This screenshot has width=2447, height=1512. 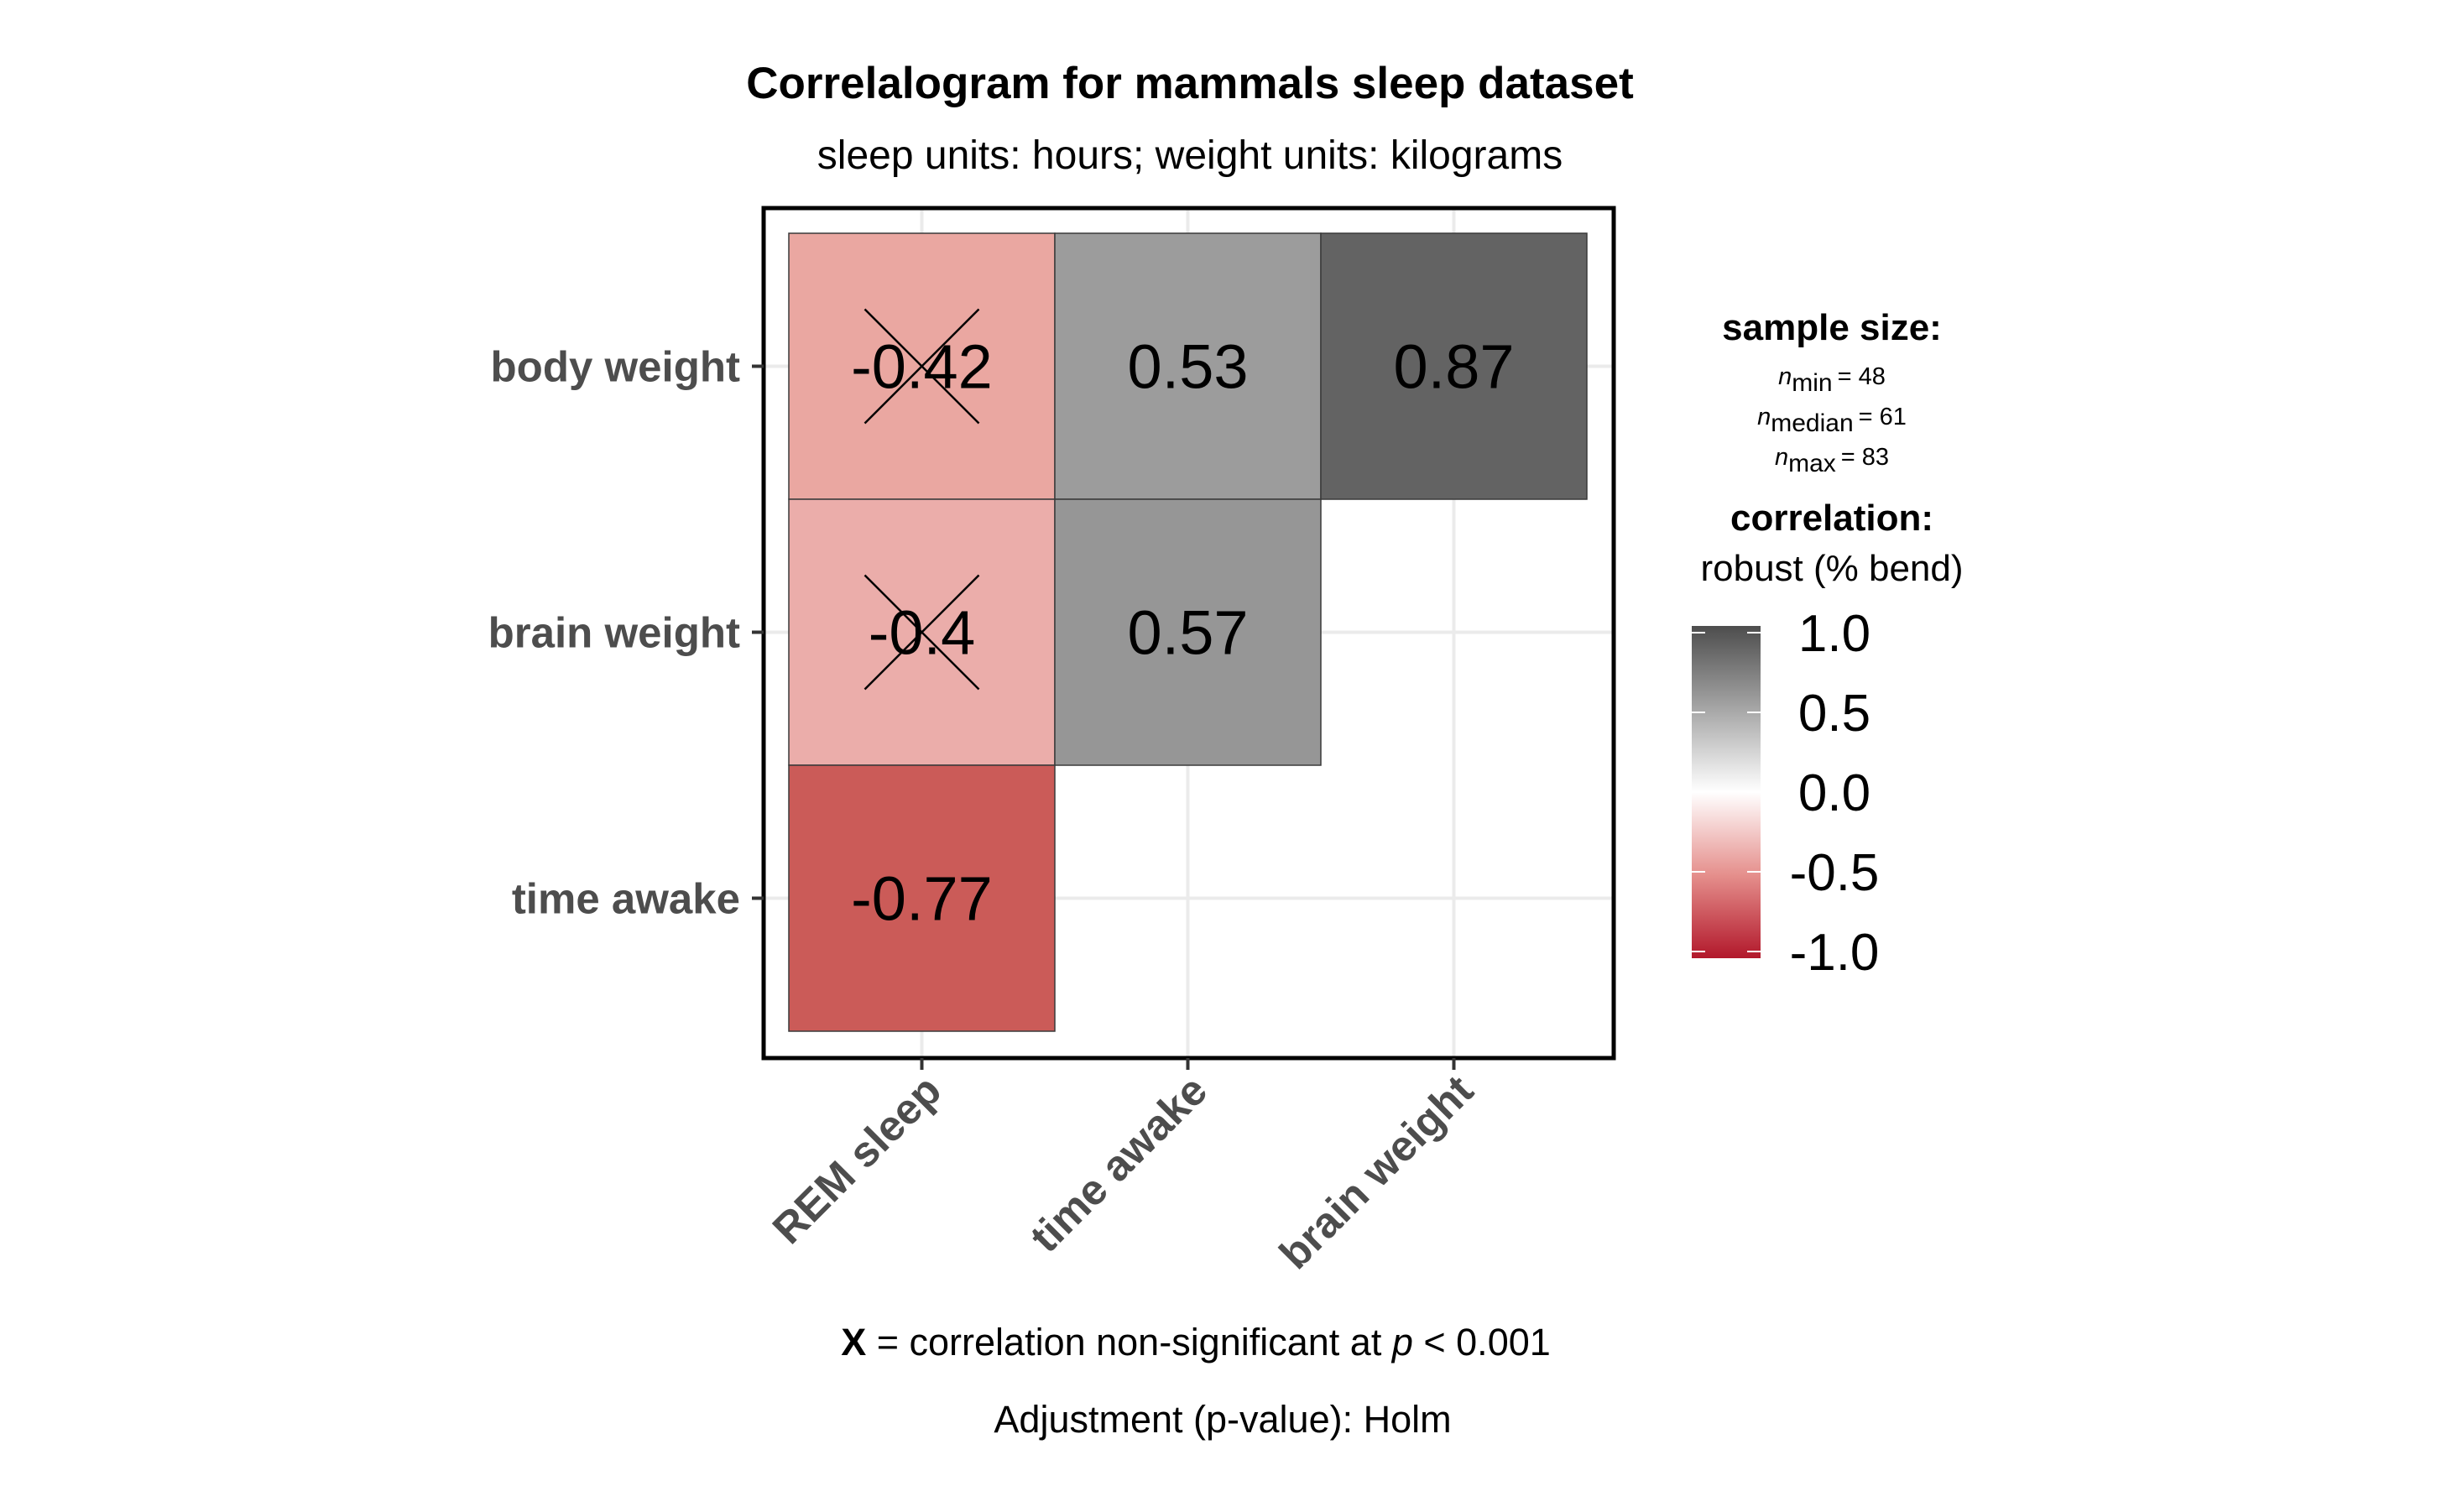 I want to click on cell-value-label: 0.87, so click(x=1453, y=367).